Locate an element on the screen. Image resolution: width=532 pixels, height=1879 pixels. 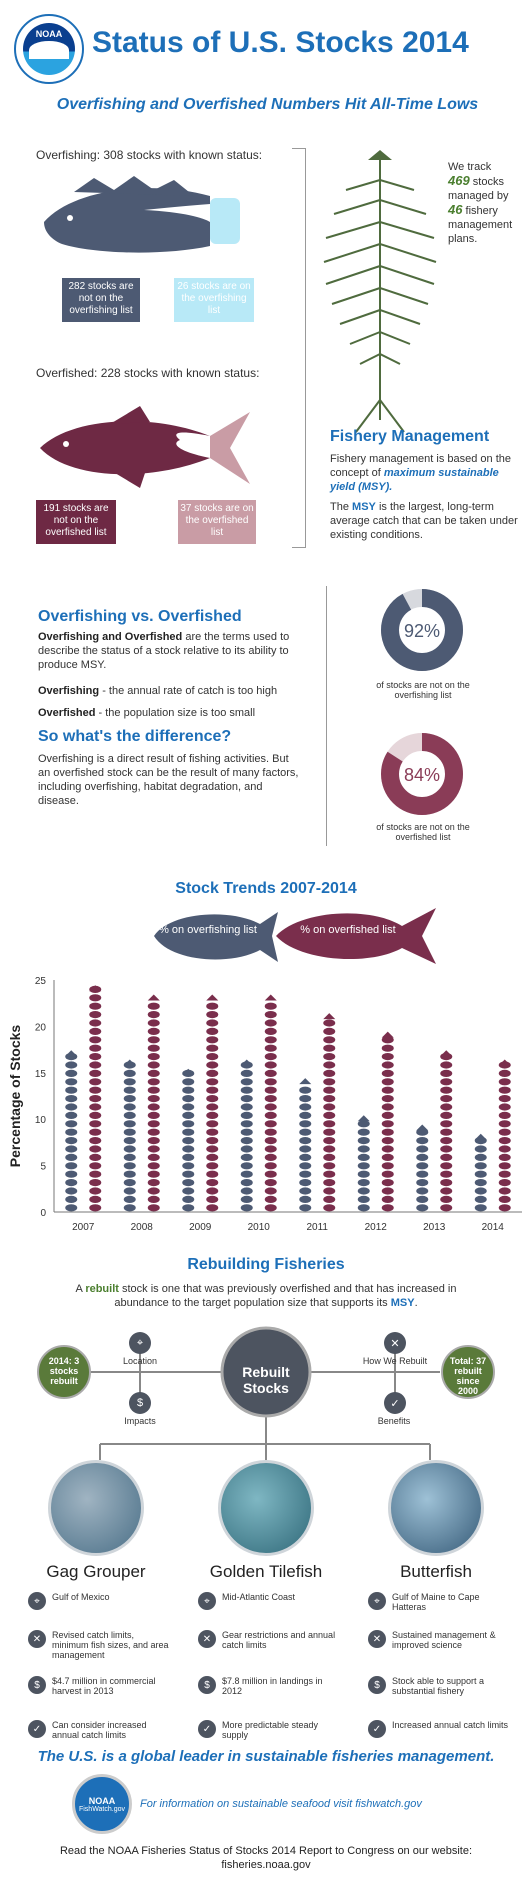
legend-fish-overfished is located at coordinates (356, 936).